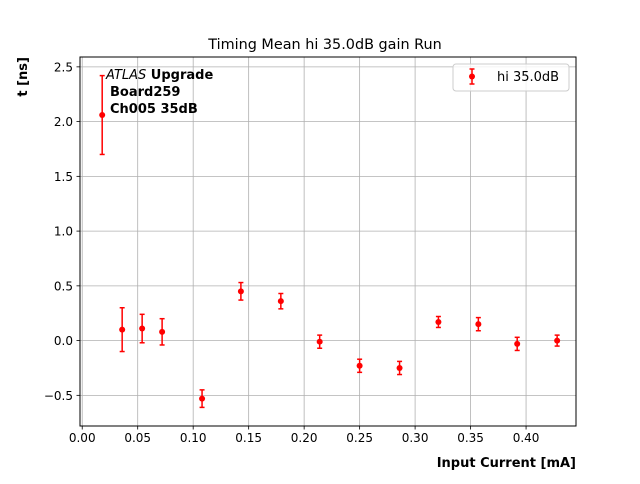 The image size is (640, 484). What do you see at coordinates (506, 463) in the screenshot?
I see `x-axis-label: Input Current [mA]` at bounding box center [506, 463].